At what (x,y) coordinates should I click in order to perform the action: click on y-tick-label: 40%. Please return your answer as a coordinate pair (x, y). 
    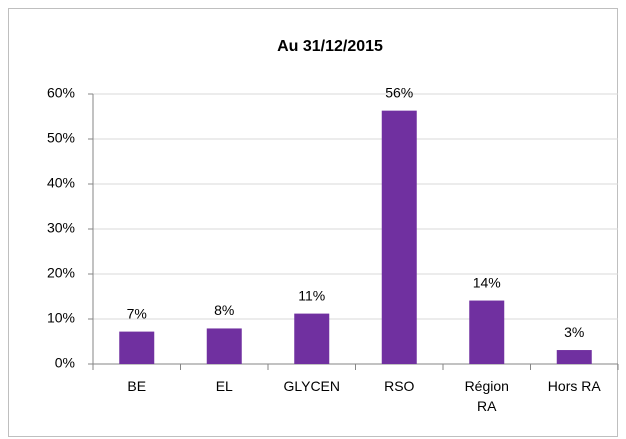
    Looking at the image, I should click on (61, 183).